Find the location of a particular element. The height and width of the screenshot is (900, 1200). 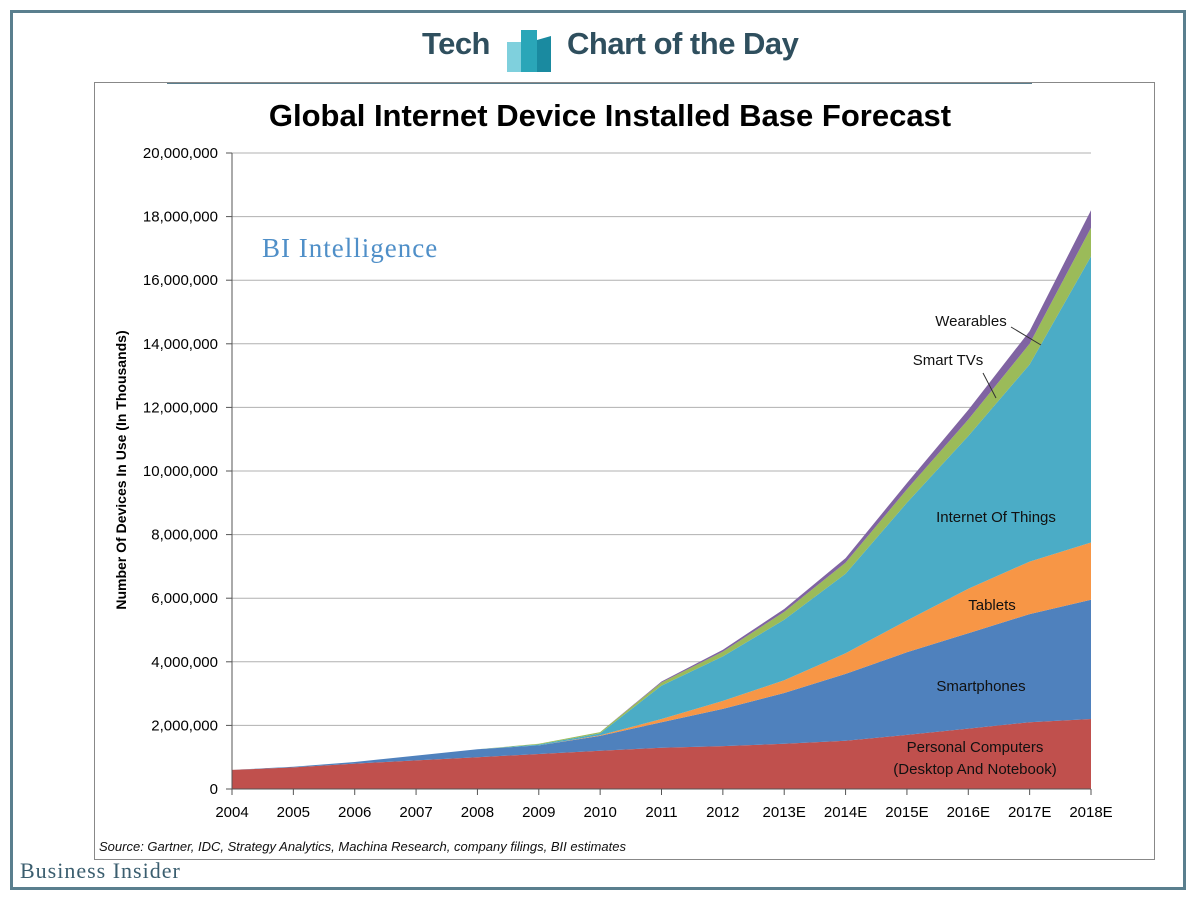

x-tick-label: 2014E is located at coordinates (845, 812).